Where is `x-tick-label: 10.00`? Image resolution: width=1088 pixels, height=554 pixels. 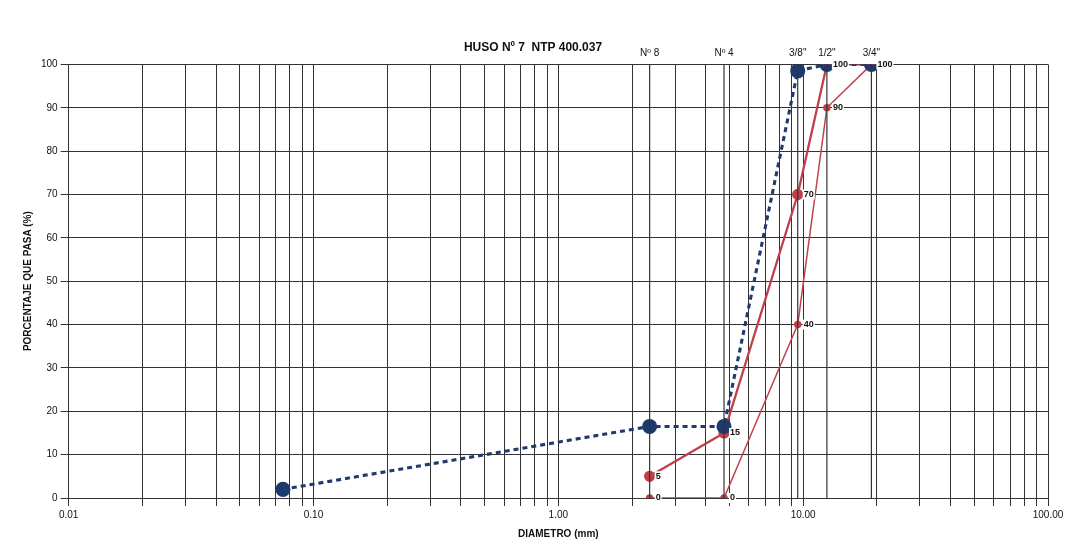 x-tick-label: 10.00 is located at coordinates (803, 514).